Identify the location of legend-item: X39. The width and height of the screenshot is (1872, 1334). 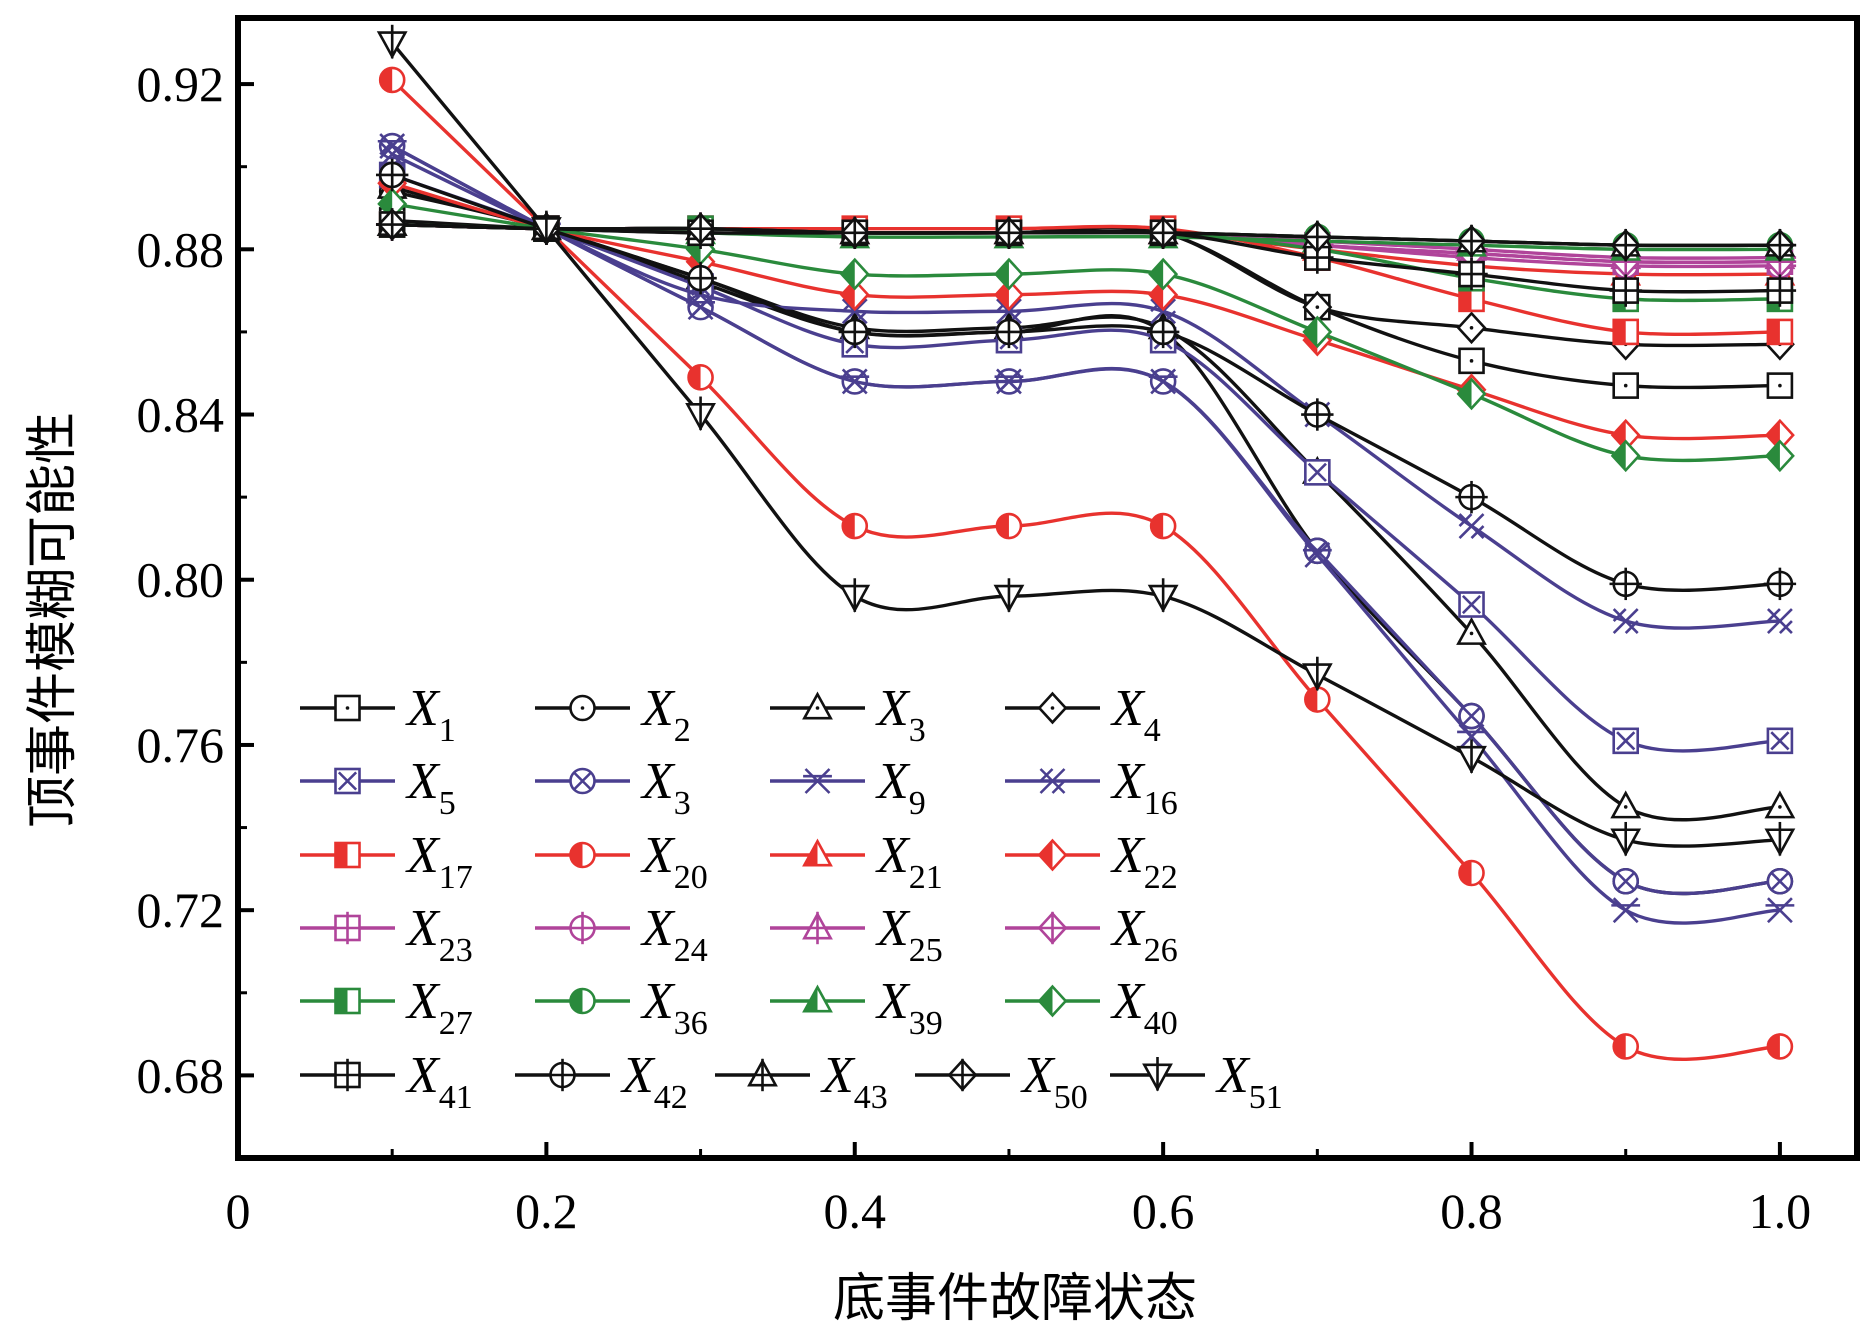
(856, 1007).